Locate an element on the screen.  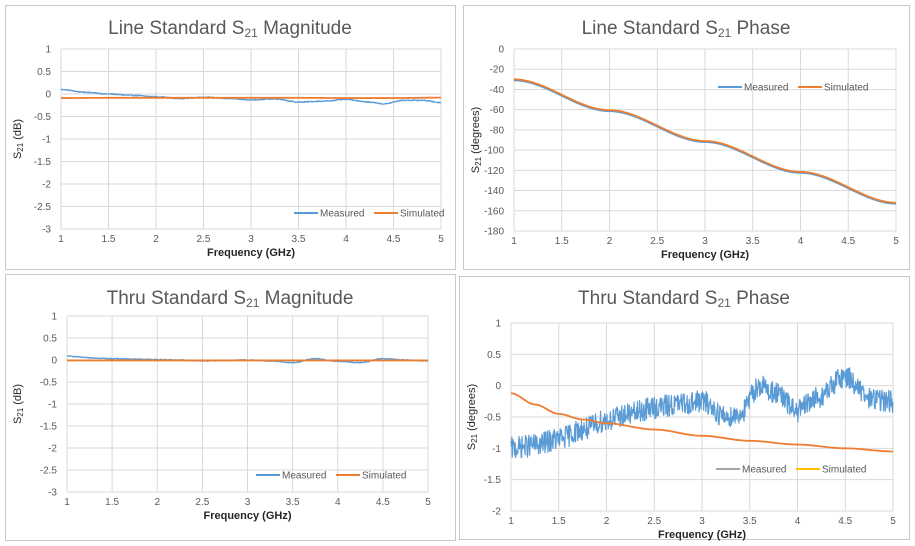
y-tick-label: -80 is located at coordinates (497, 130).